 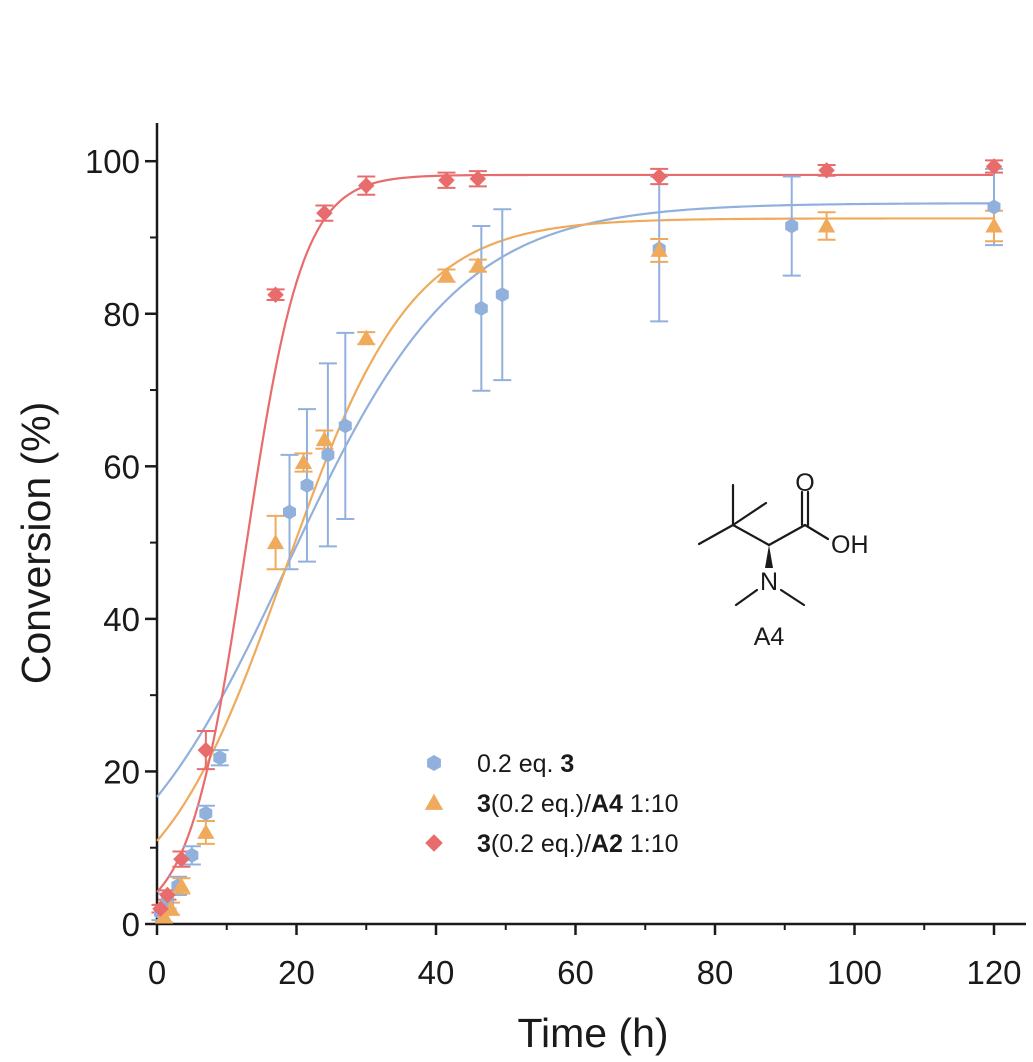 What do you see at coordinates (434, 843) in the screenshot?
I see `legend-marker-red` at bounding box center [434, 843].